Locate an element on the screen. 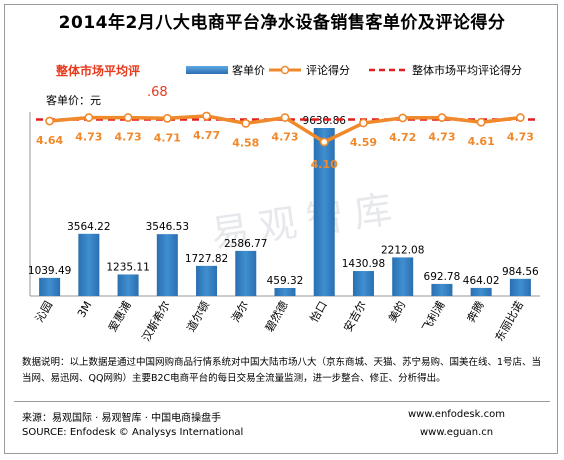 The width and height of the screenshot is (564, 460). legend-avg-label: 整体市场平均评论得分 is located at coordinates (467, 70).